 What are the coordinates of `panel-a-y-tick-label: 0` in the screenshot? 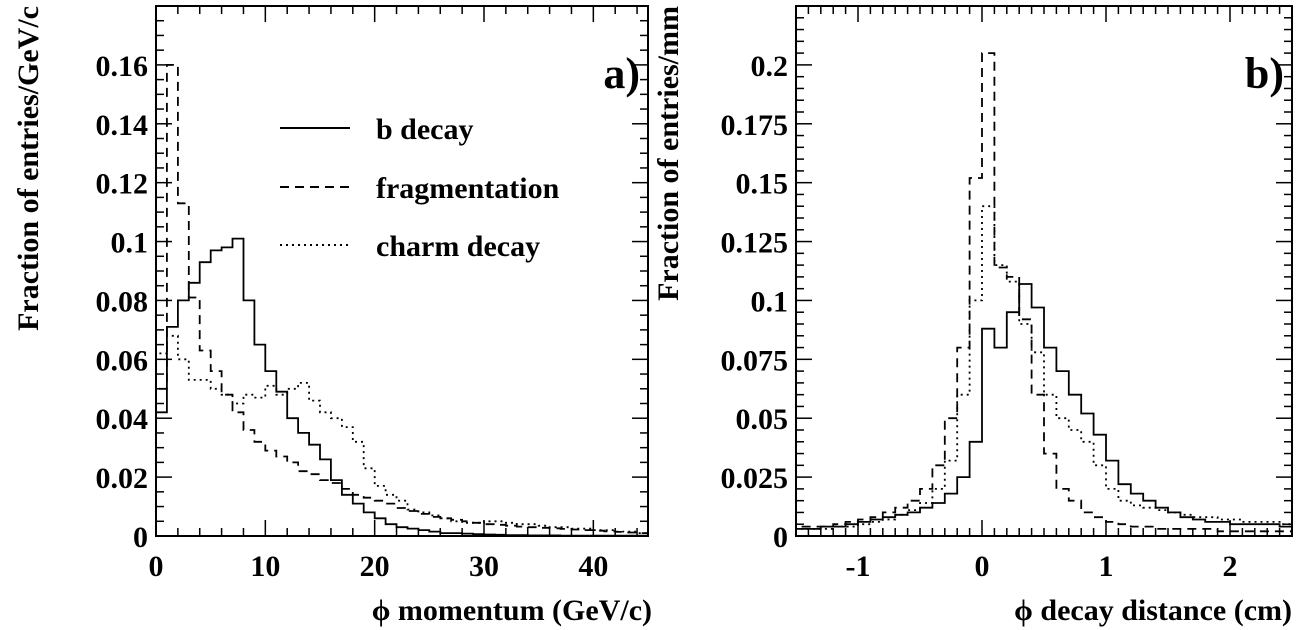 It's located at (140, 537).